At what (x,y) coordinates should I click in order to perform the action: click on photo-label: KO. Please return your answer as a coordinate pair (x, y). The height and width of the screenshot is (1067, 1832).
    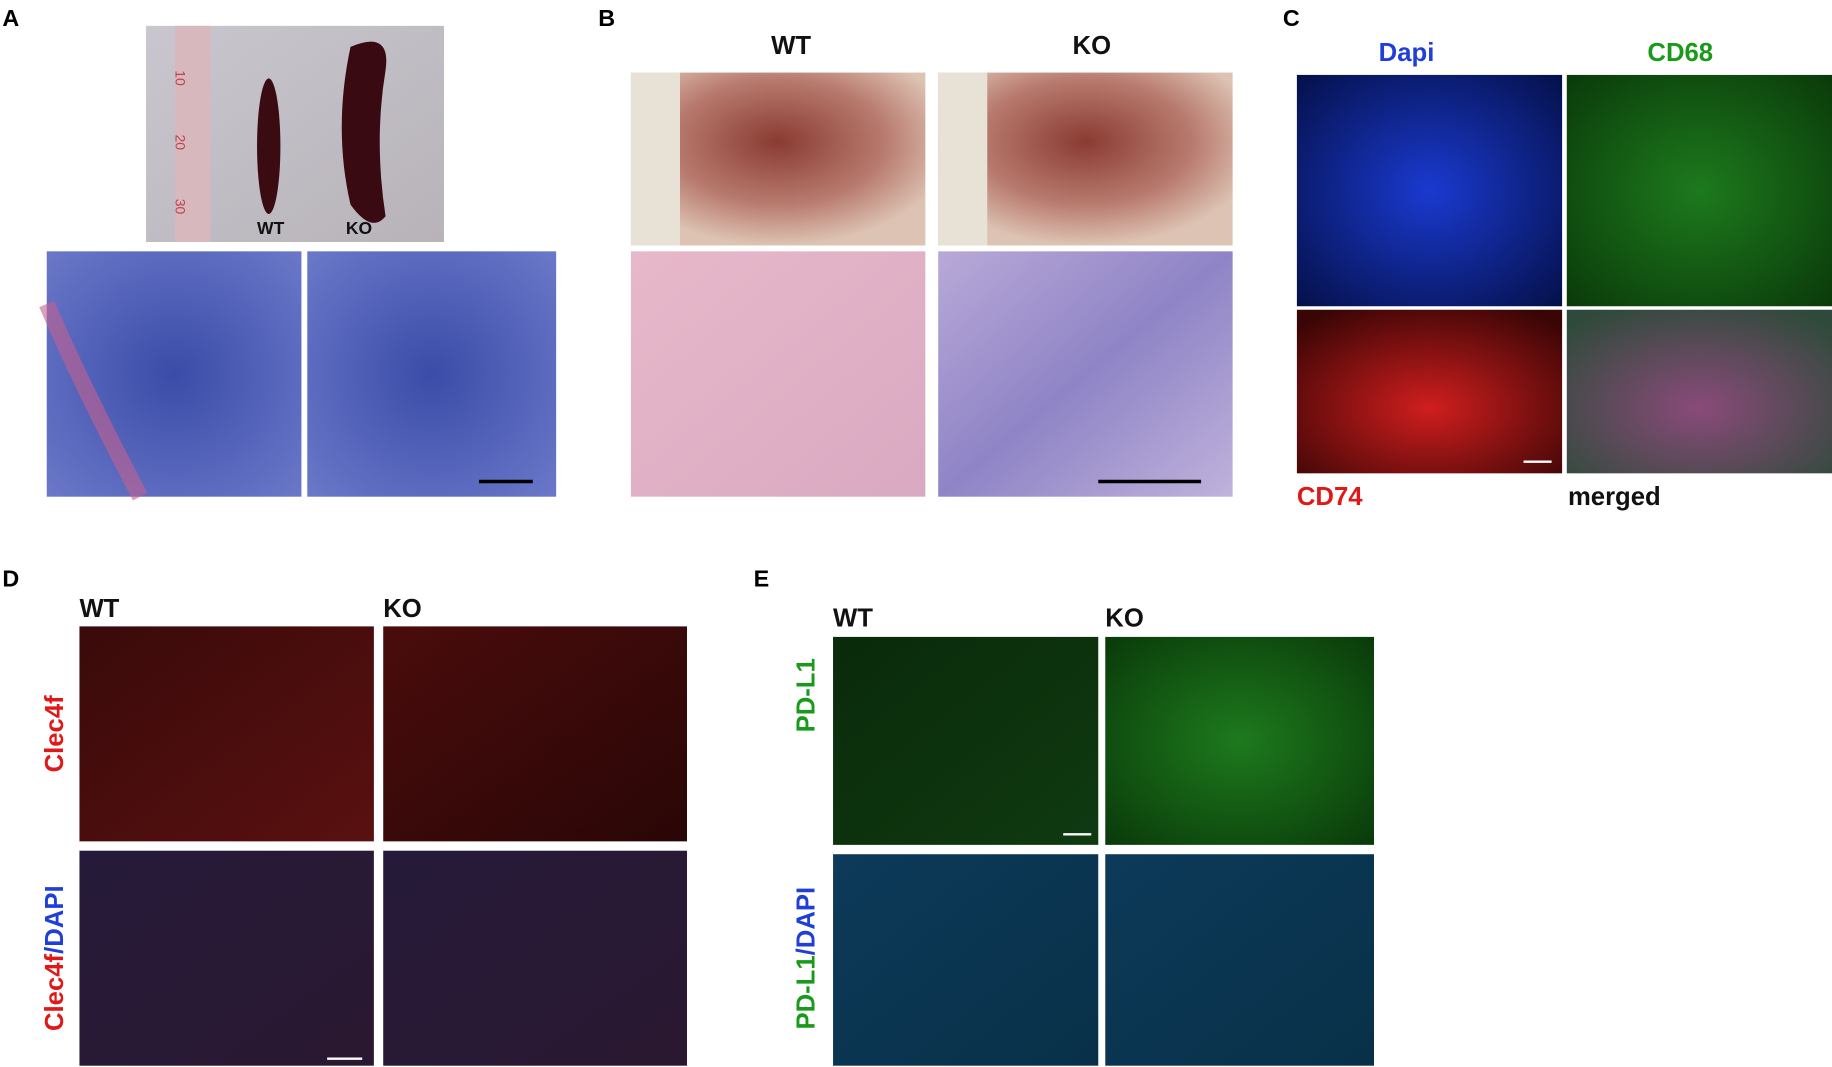
    Looking at the image, I should click on (359, 228).